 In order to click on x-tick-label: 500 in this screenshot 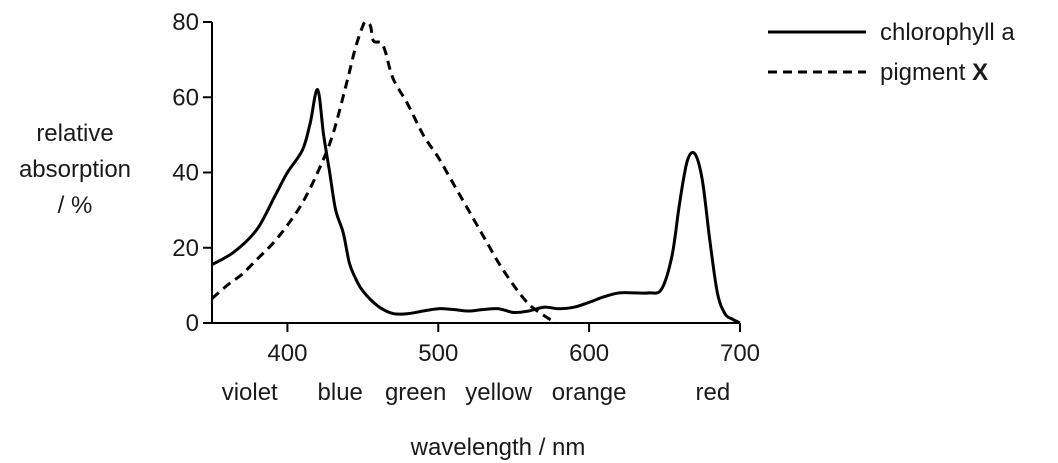, I will do `click(438, 353)`.